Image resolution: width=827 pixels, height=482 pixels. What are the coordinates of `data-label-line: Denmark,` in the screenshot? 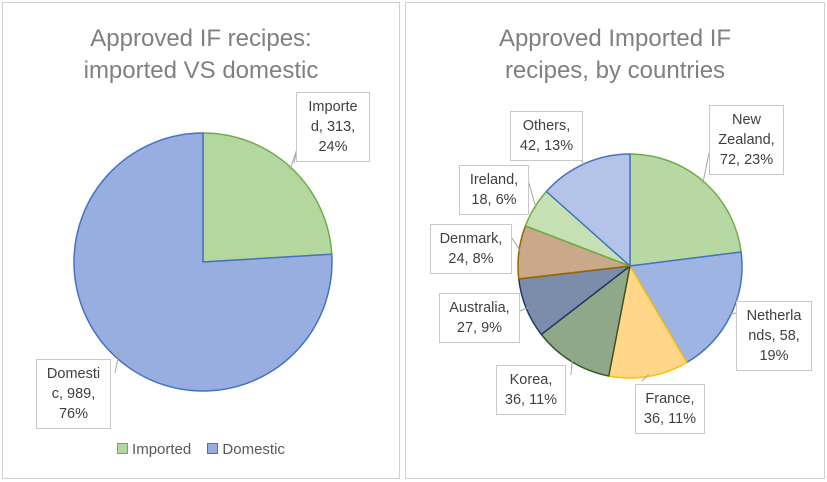 It's located at (471, 239).